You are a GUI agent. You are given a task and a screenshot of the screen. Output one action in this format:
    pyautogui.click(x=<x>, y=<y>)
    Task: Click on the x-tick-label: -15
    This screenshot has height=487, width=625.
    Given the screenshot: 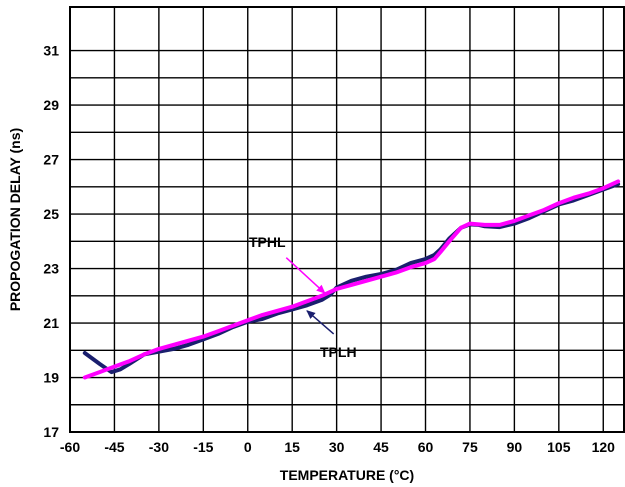 What is the action you would take?
    pyautogui.click(x=203, y=447)
    